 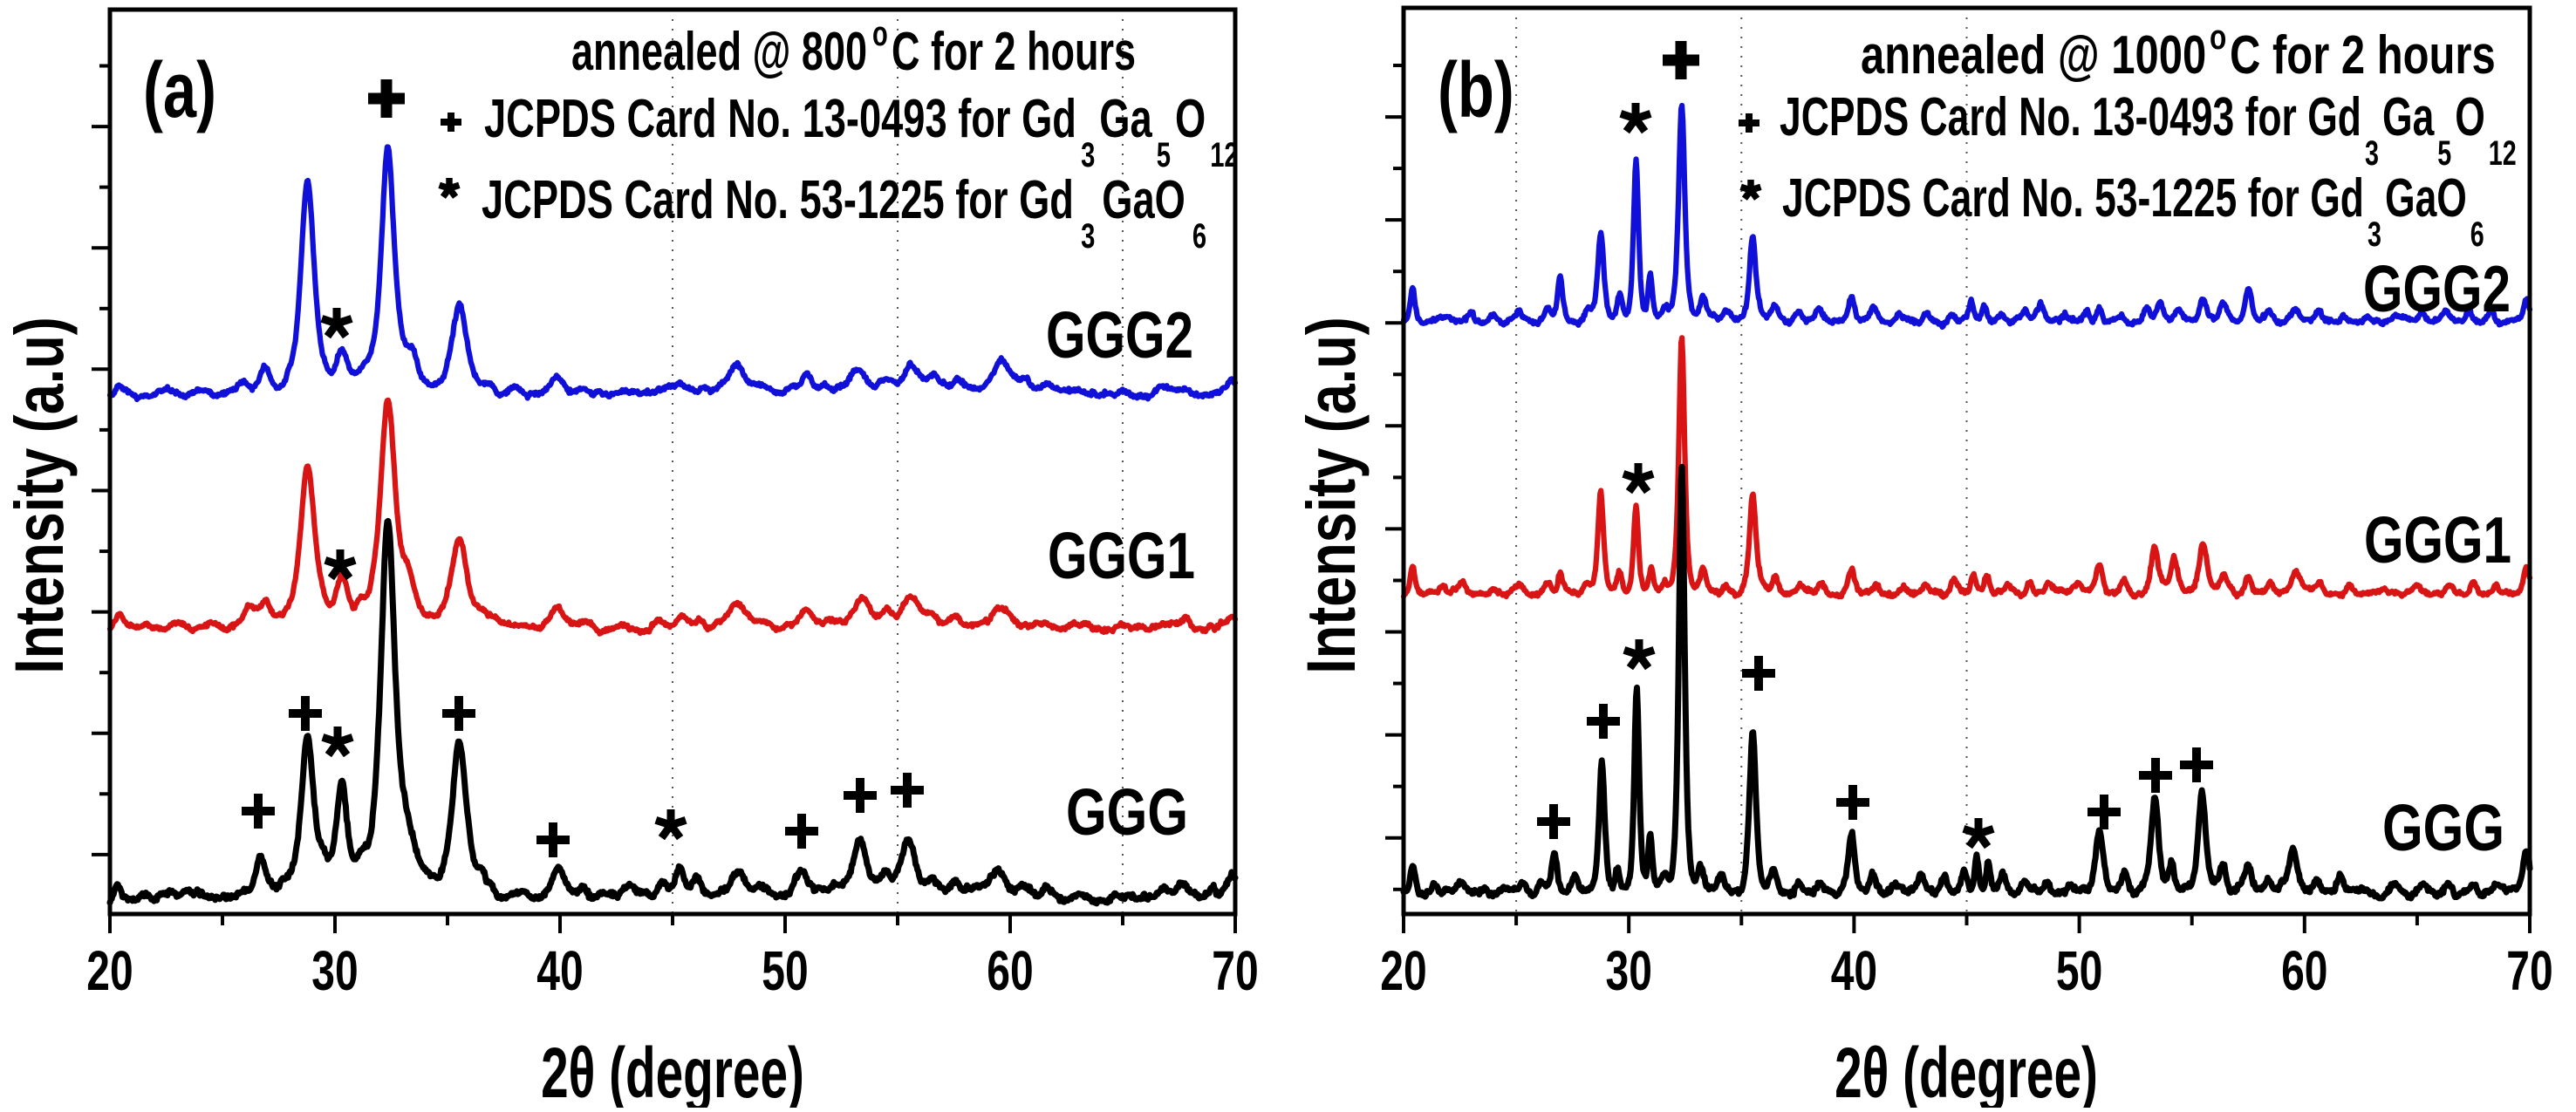 What do you see at coordinates (179, 90) in the screenshot?
I see `svg-text: (a)` at bounding box center [179, 90].